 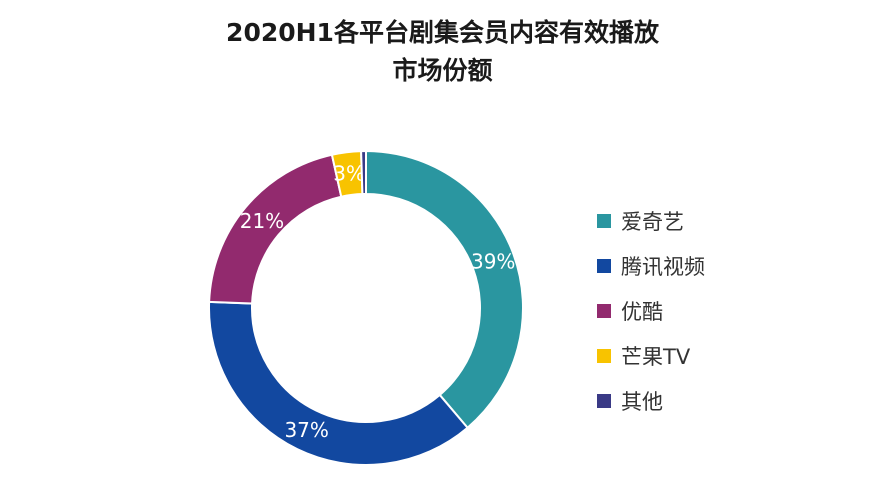 I want to click on legend-label: 爱奇艺, so click(x=652, y=221).